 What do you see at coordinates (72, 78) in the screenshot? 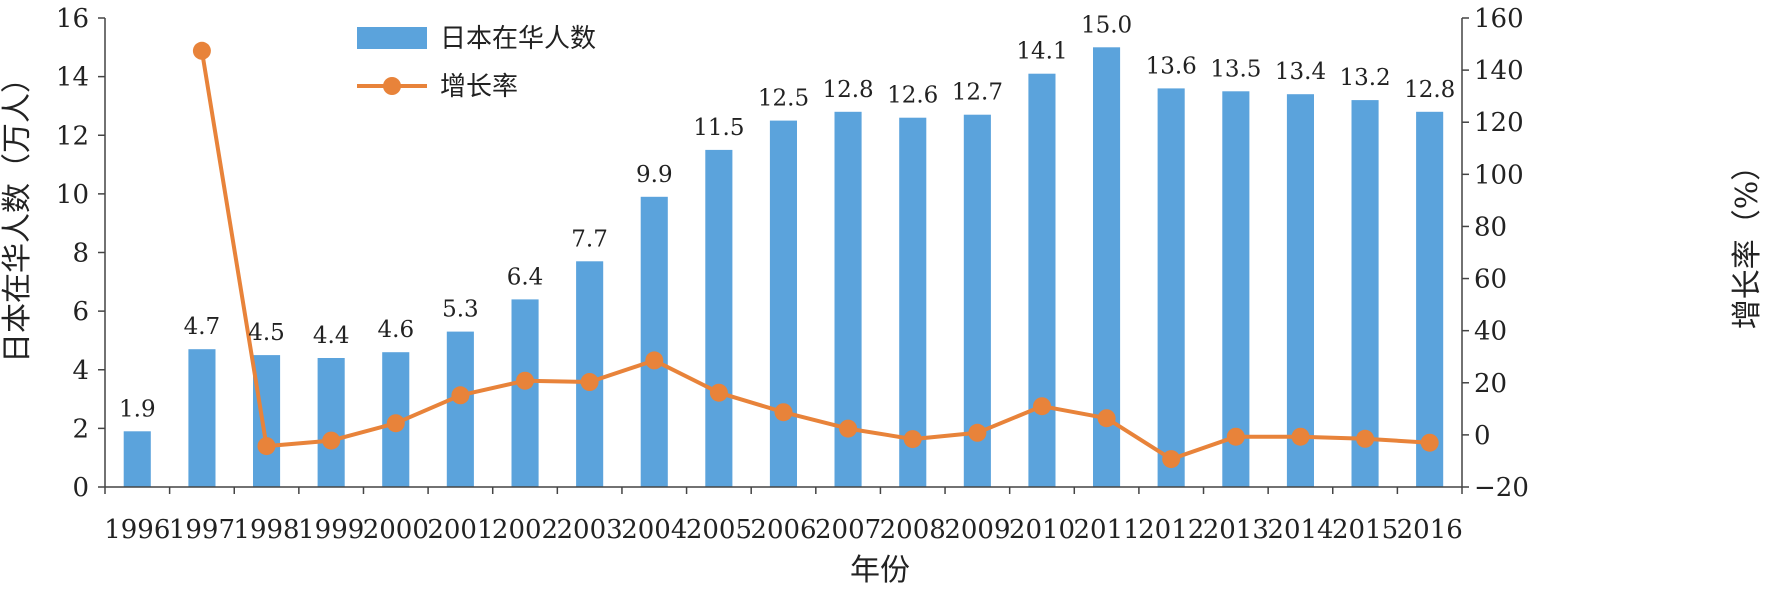
I see `y-left-tick-label-14: 14` at bounding box center [72, 78].